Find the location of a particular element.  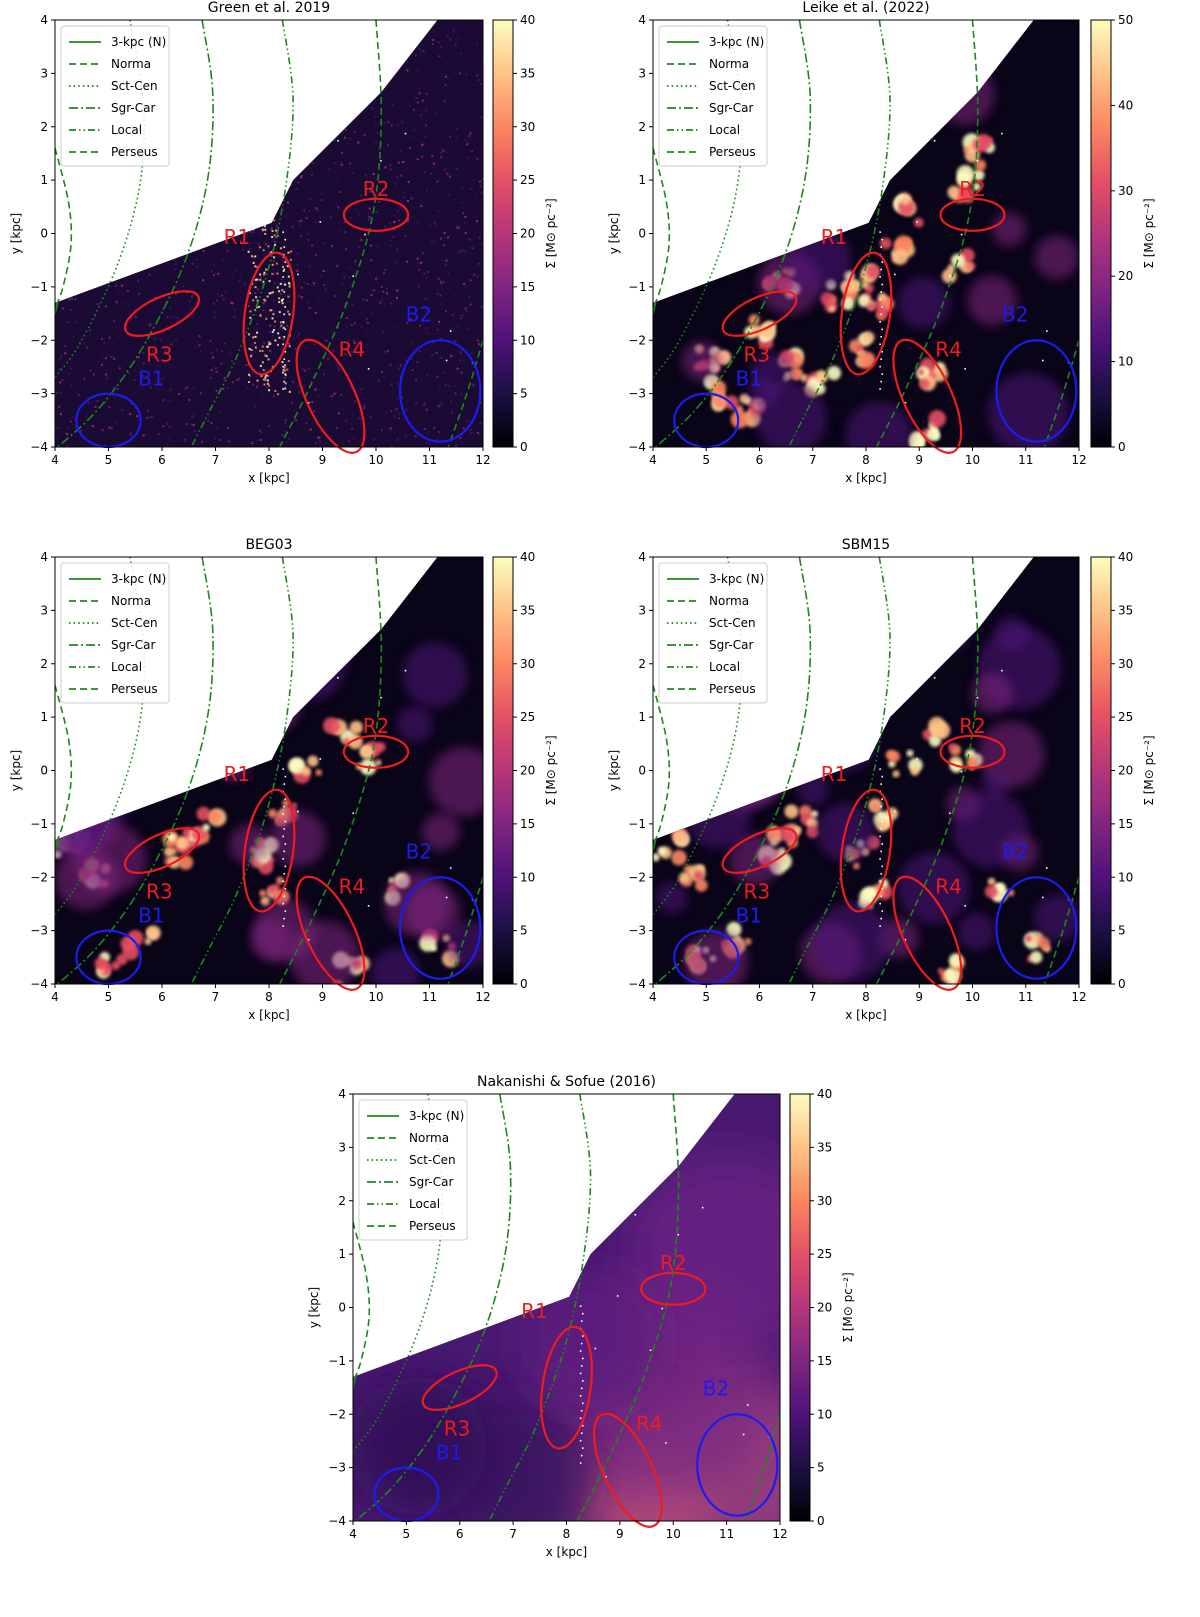

y-axis-label: y [kpc] is located at coordinates (16, 233).